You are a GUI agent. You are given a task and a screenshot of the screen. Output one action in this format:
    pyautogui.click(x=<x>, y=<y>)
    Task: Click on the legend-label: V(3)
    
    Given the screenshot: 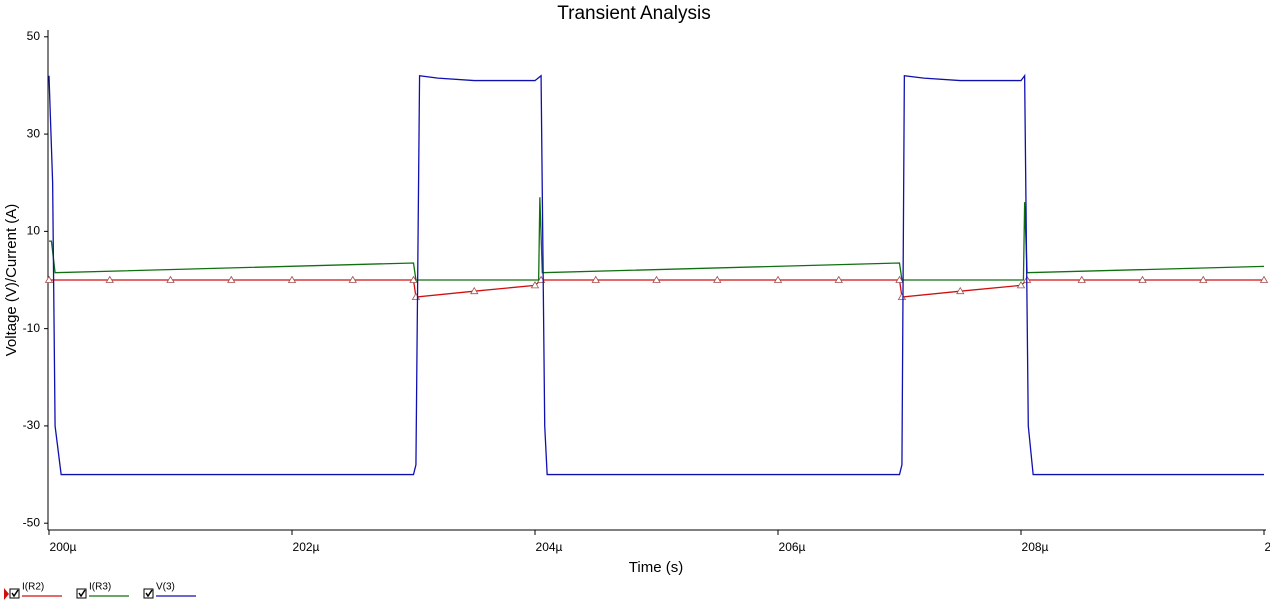 What is the action you would take?
    pyautogui.click(x=165, y=587)
    